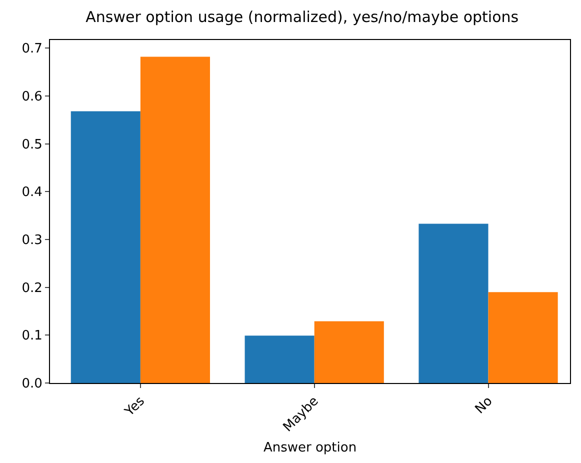  What do you see at coordinates (32, 240) in the screenshot?
I see `y-tick-label: 0.3` at bounding box center [32, 240].